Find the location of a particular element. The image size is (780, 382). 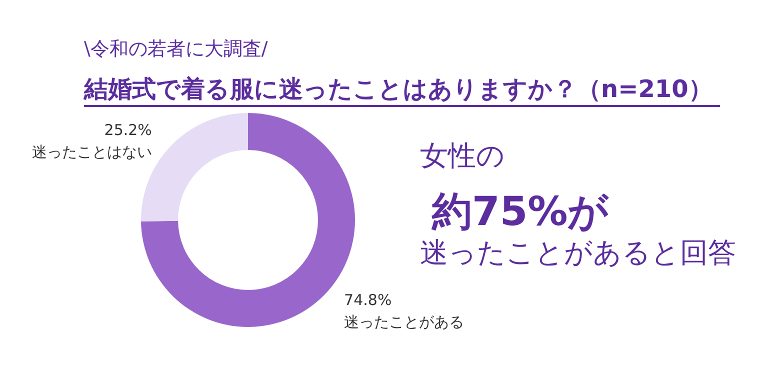

chart-subtitle: \令和の若者に大調査/ is located at coordinates (176, 49).